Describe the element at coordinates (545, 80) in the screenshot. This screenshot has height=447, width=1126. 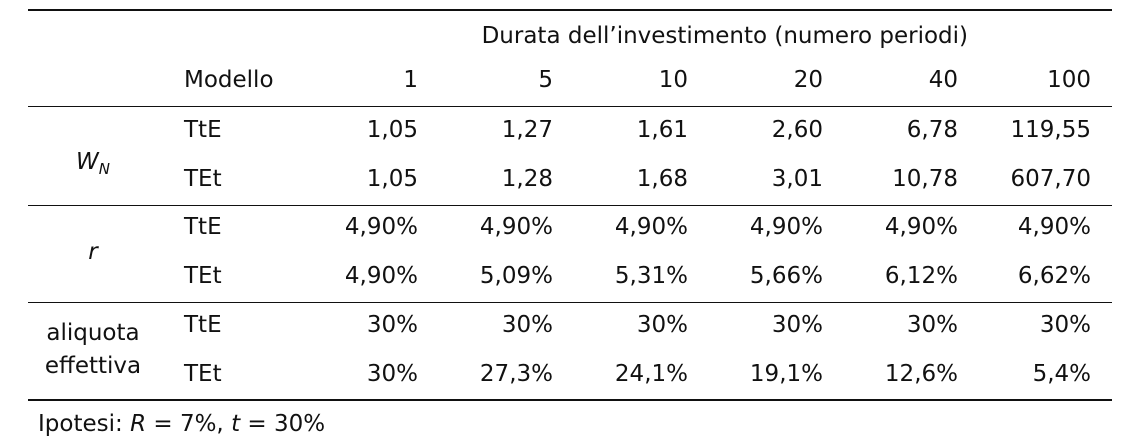
I see `duration-header: 5` at that location.